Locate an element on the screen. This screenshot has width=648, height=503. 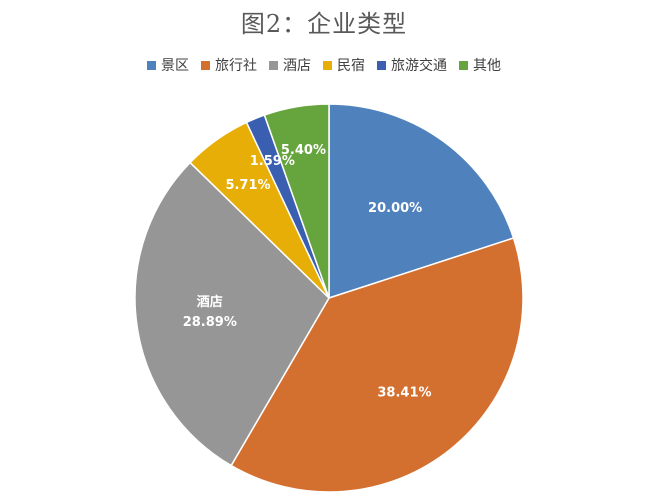
legend-item-travel-agency: 旅行社 is located at coordinates (229, 65).